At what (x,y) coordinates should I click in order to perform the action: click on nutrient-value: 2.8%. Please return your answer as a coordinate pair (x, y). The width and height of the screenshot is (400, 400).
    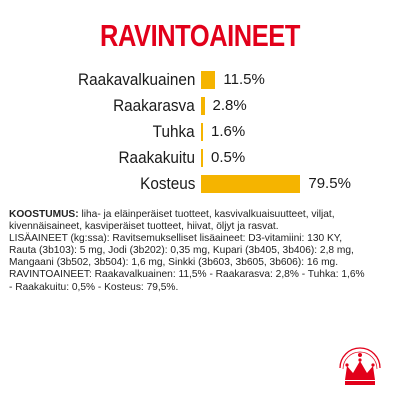
    Looking at the image, I should click on (229, 105).